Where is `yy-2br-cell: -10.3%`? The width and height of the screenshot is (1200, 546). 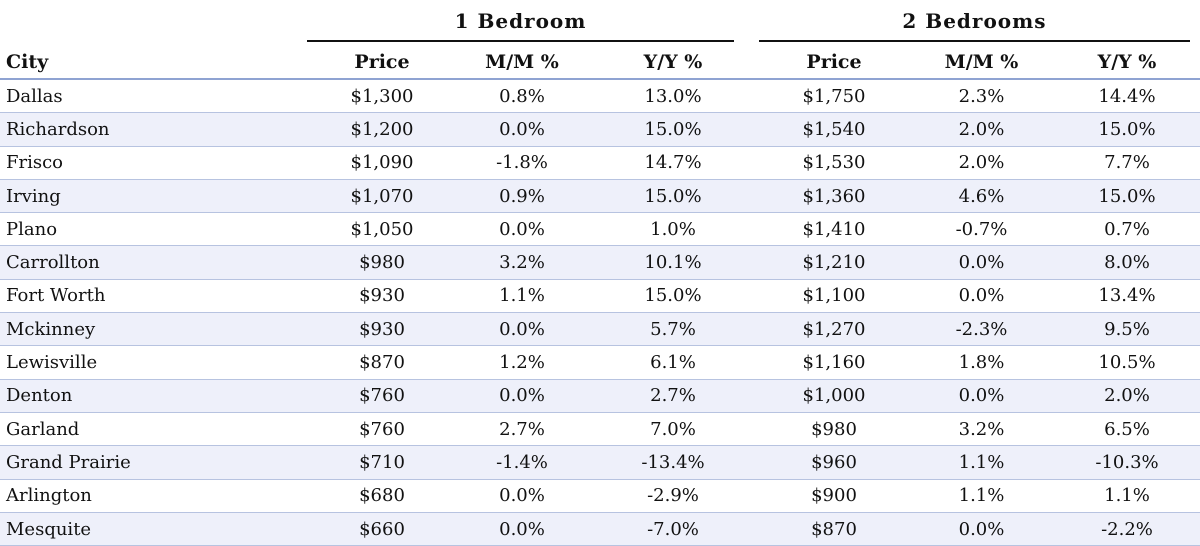 yy-2br-cell: -10.3% is located at coordinates (1127, 462).